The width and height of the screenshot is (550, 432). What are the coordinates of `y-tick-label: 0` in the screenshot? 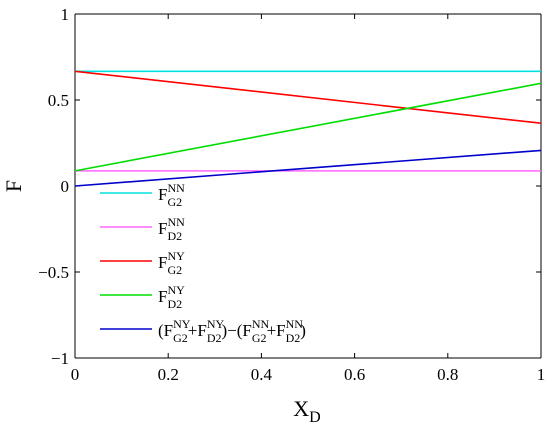 It's located at (65, 186).